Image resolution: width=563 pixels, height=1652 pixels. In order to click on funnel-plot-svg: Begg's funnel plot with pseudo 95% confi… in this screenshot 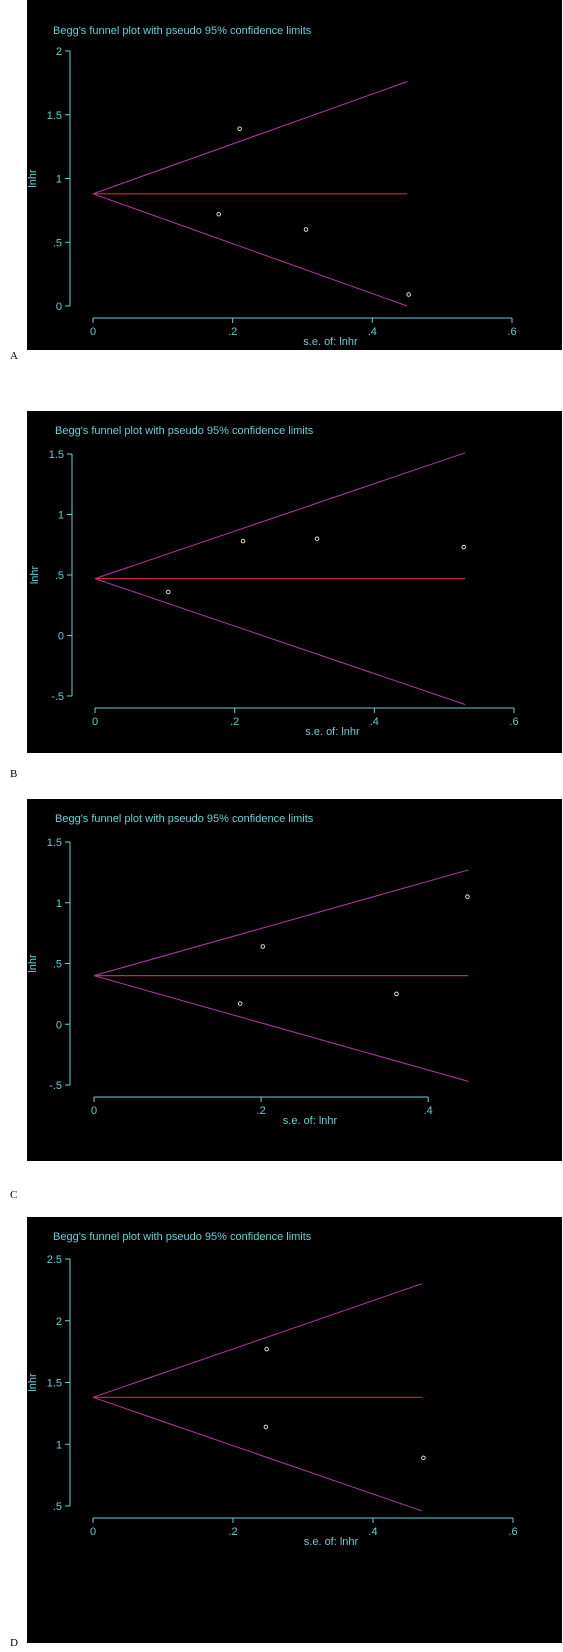, I will do `click(248, 970)`.